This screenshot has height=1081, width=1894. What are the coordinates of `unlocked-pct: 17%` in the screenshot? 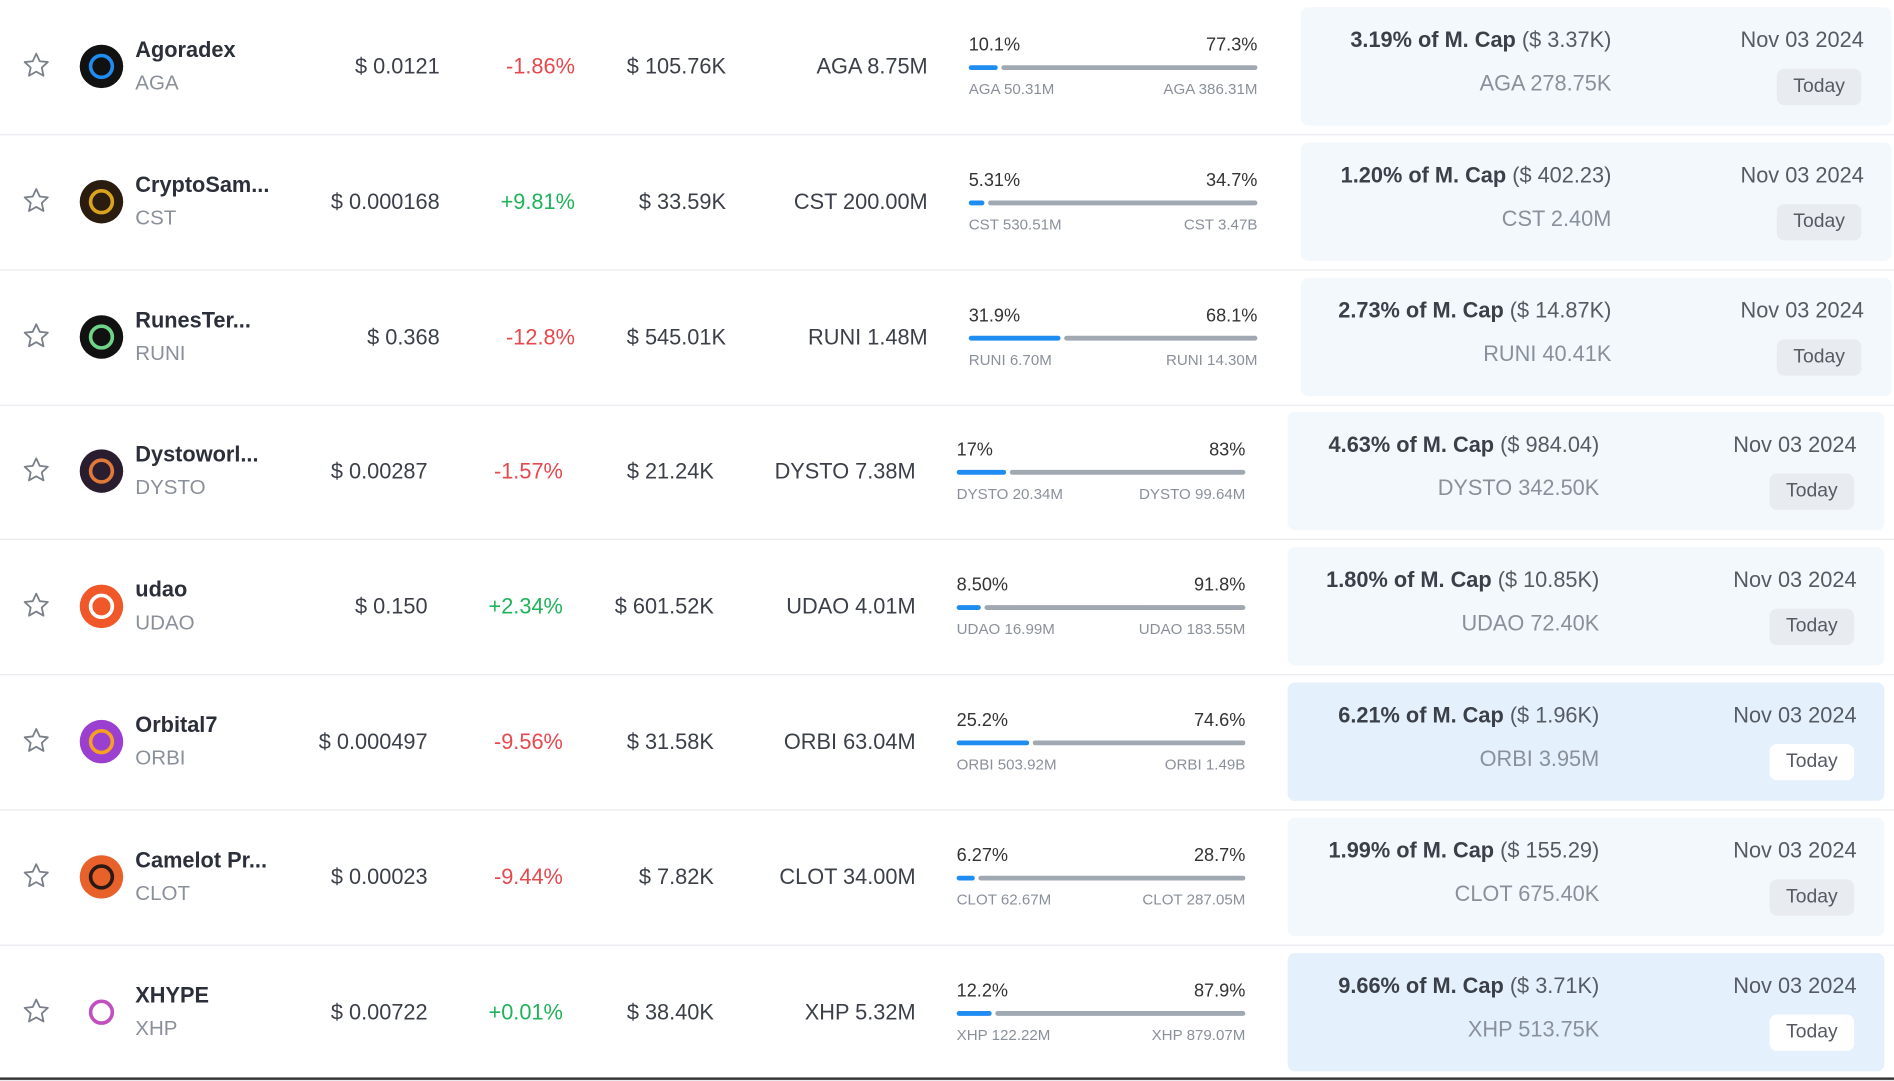 It's located at (974, 450).